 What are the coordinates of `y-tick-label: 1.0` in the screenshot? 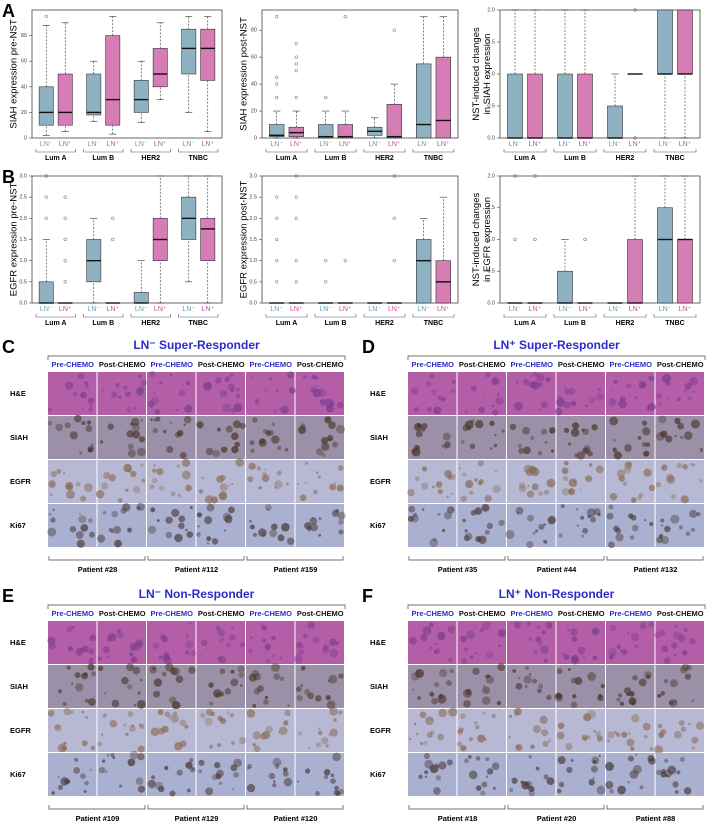 It's located at (253, 261).